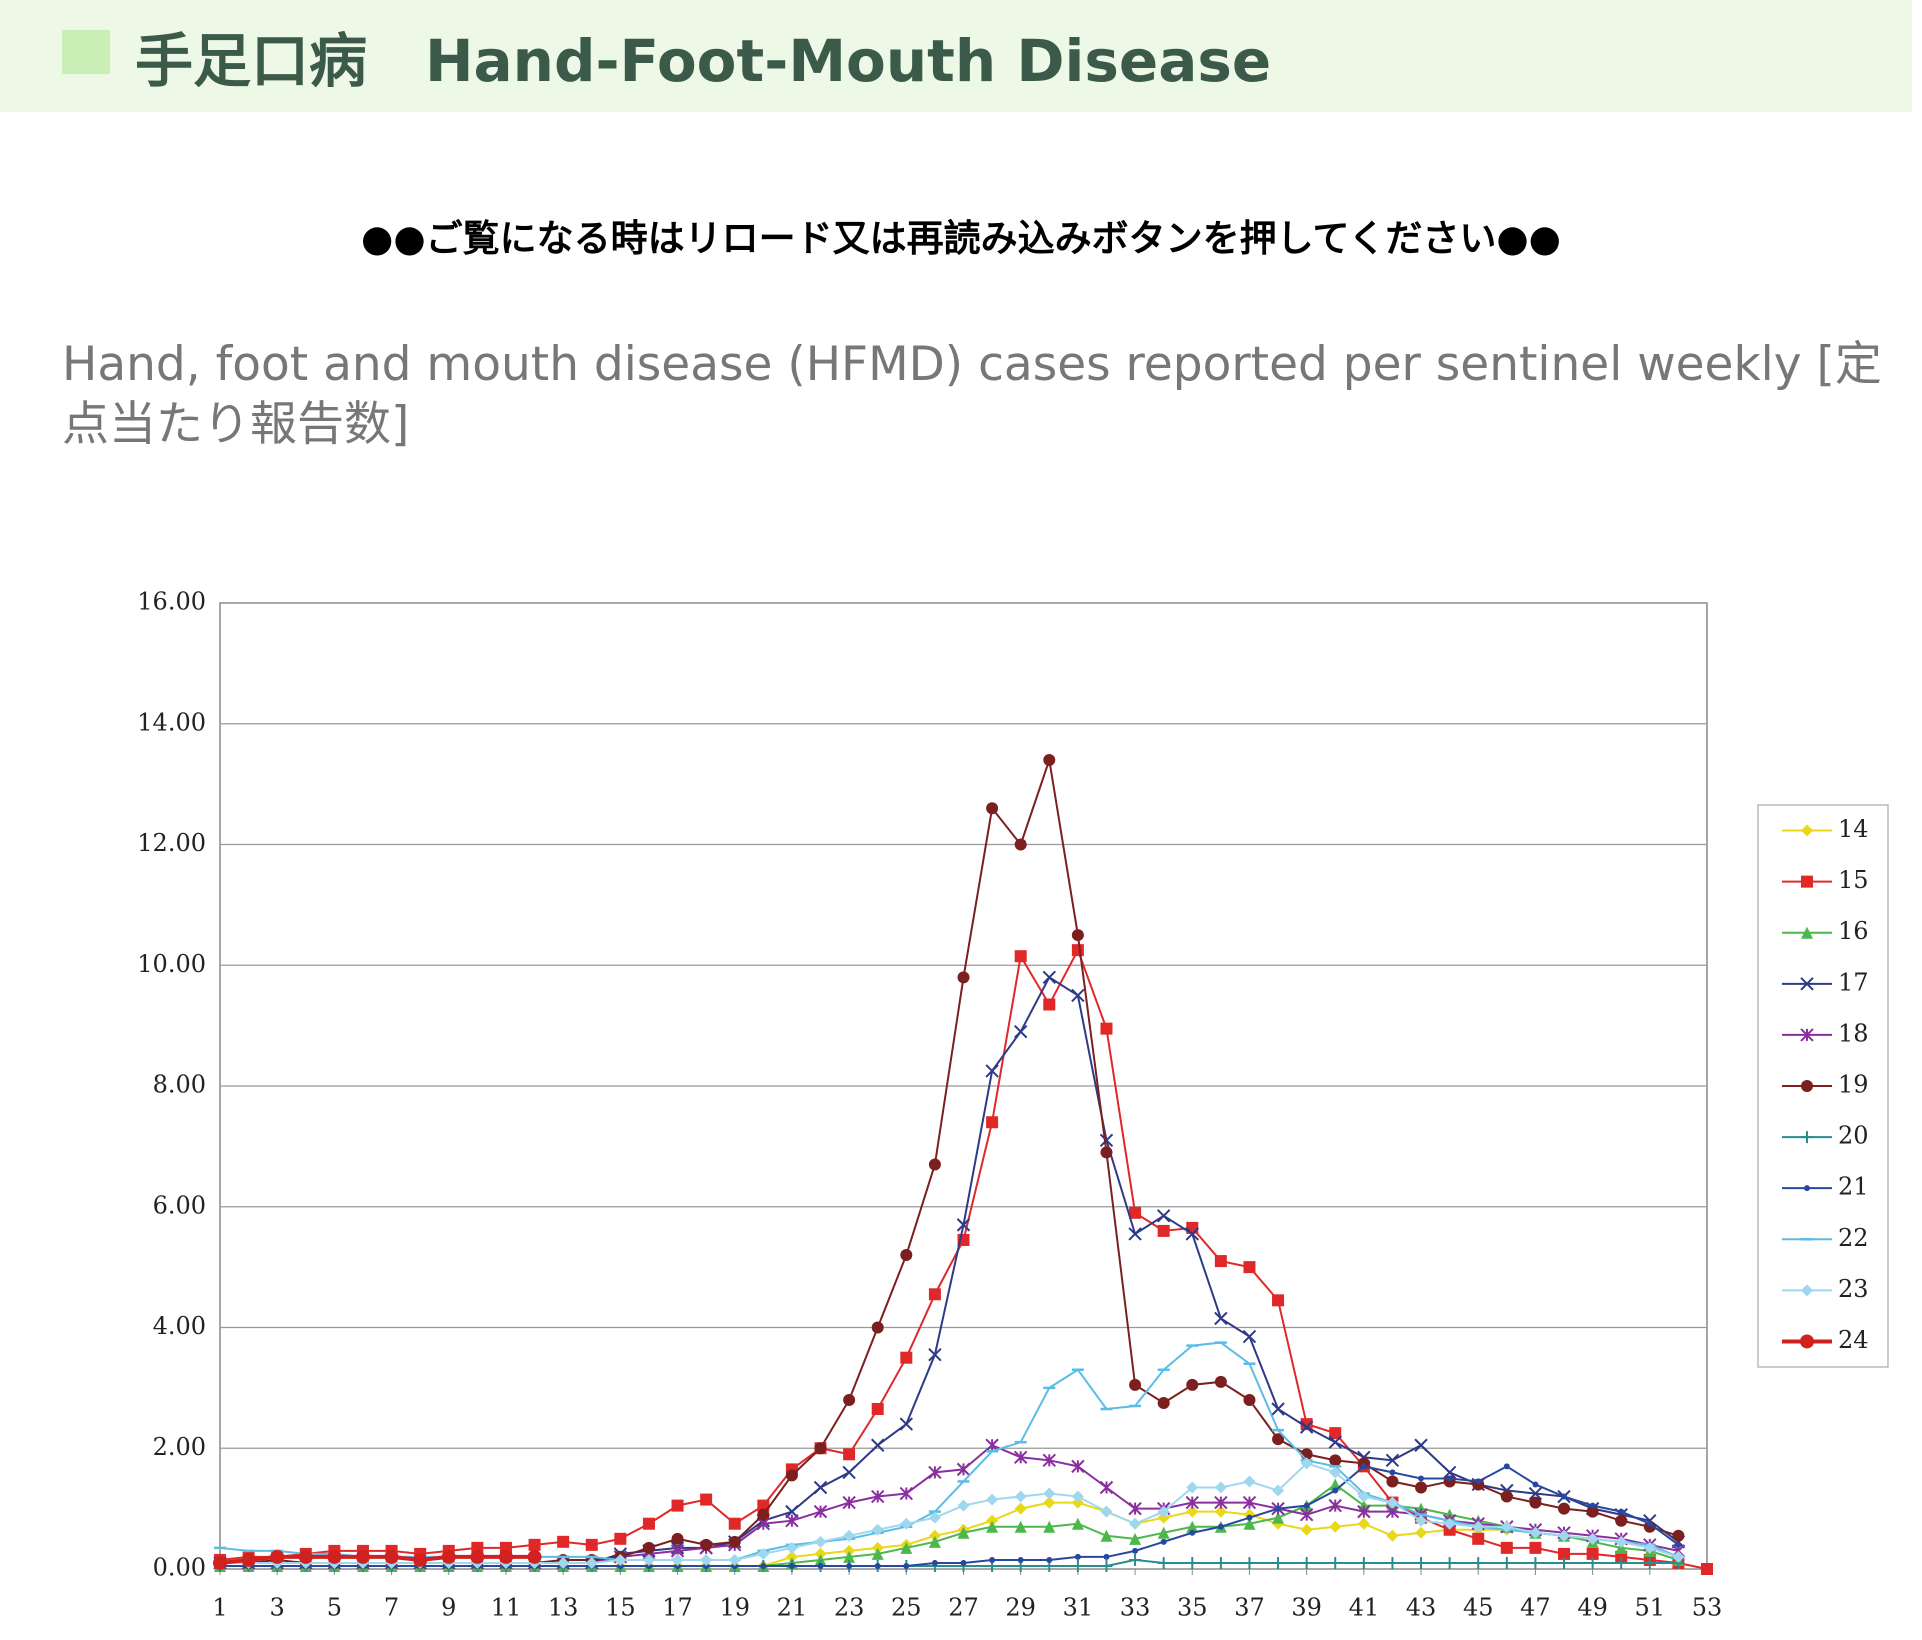 The image size is (1922, 1640). Describe the element at coordinates (1421, 1608) in the screenshot. I see `x-tick-label: 43` at that location.